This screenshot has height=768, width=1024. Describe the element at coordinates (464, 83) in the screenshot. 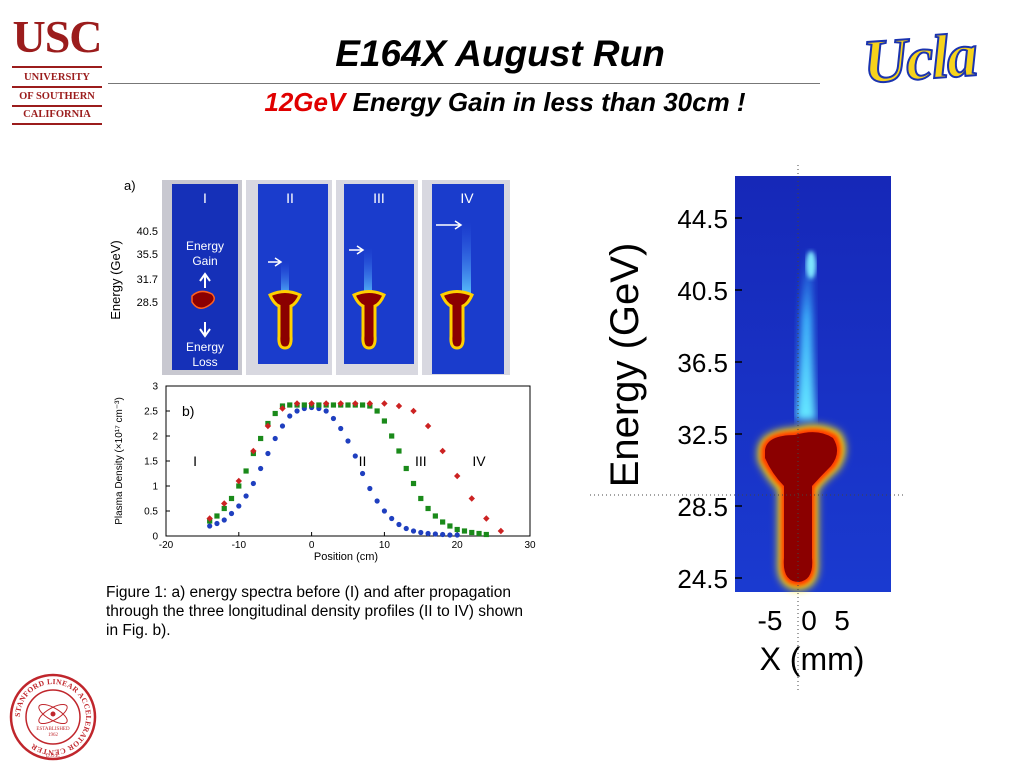

I see `title-divider` at that location.